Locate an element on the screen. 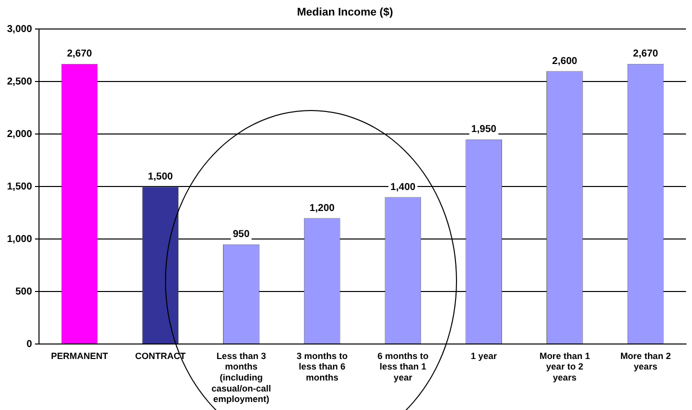 The width and height of the screenshot is (692, 410). x-tick-label: More than 2 years is located at coordinates (645, 361).